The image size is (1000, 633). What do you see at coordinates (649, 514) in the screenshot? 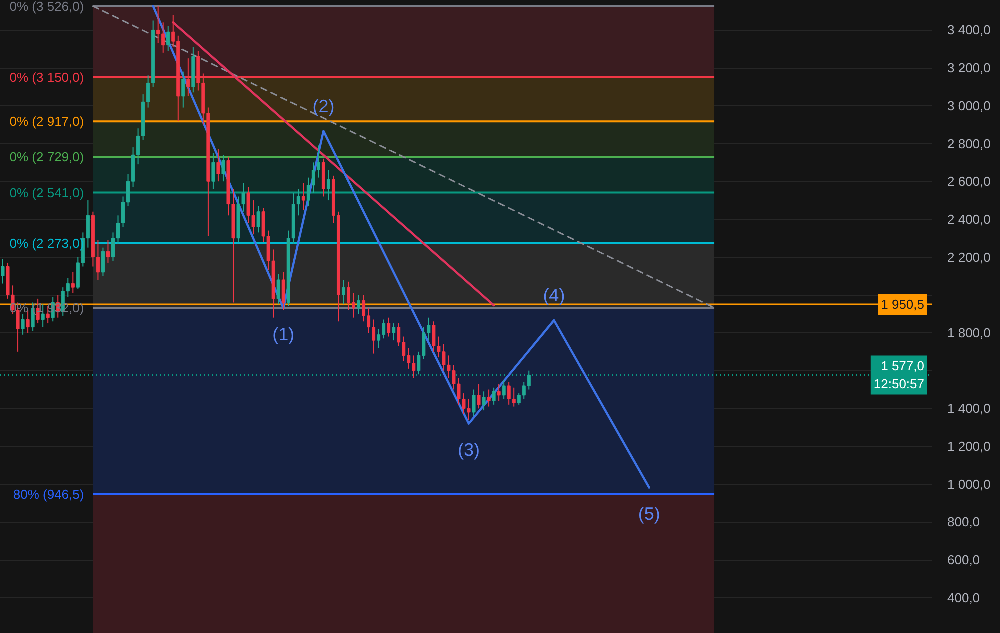
I see `annotation: (5)` at bounding box center [649, 514].